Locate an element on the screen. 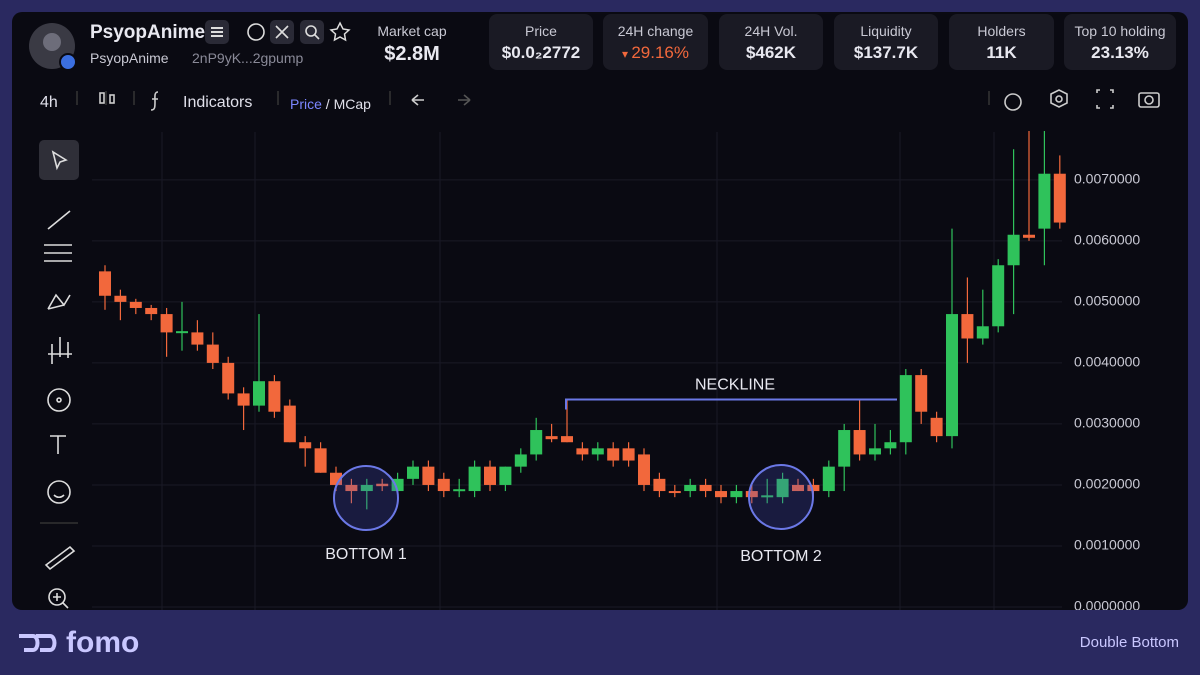  neckline-label: NECKLINE is located at coordinates (735, 385).